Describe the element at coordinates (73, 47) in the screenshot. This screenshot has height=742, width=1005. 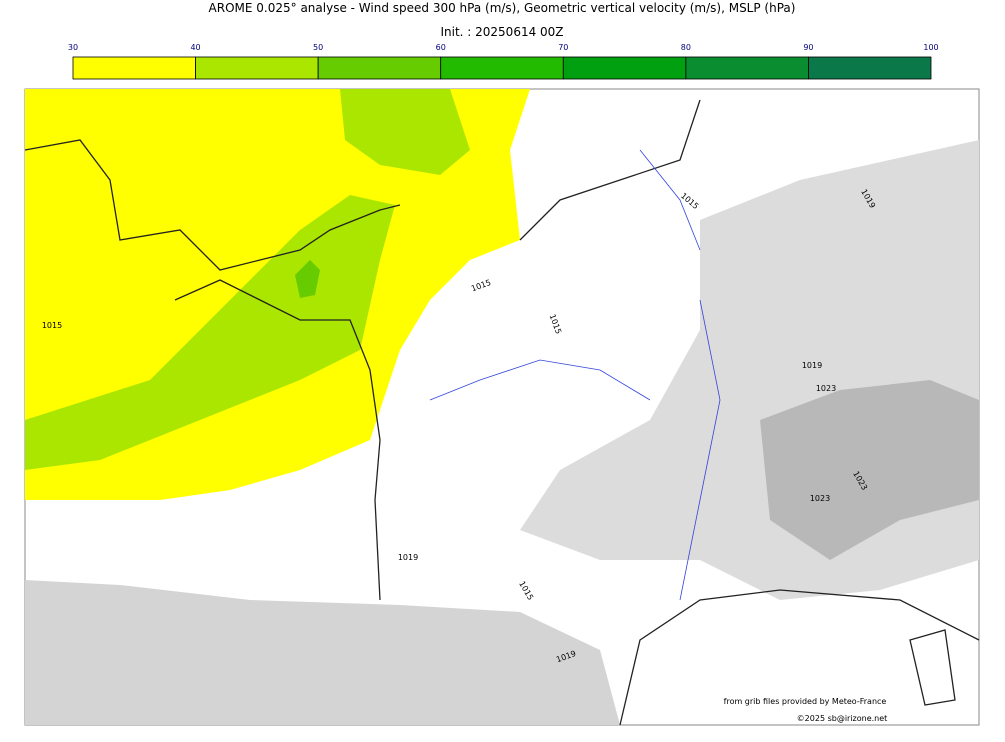
I see `colorbar-tick-label: 30` at that location.